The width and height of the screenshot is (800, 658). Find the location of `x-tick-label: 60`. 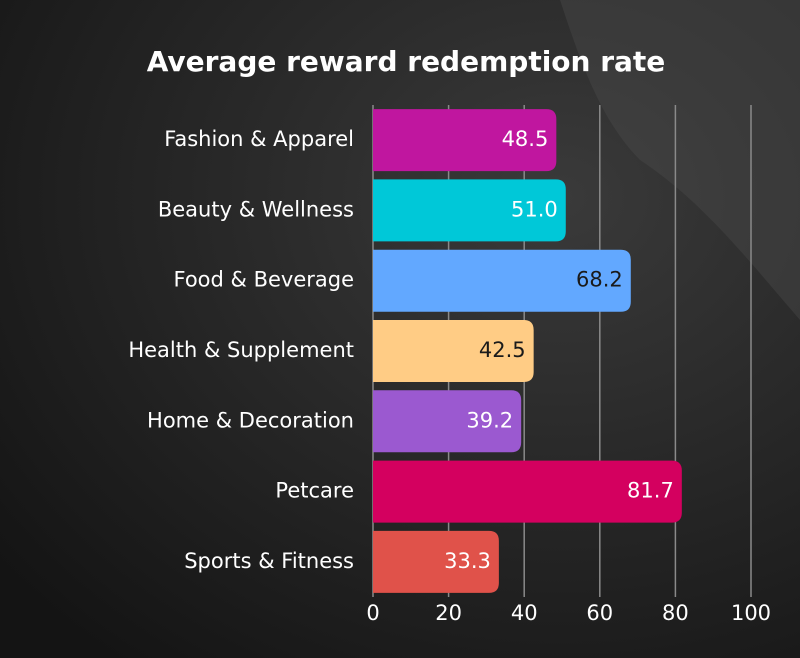

x-tick-label: 60 is located at coordinates (599, 613).